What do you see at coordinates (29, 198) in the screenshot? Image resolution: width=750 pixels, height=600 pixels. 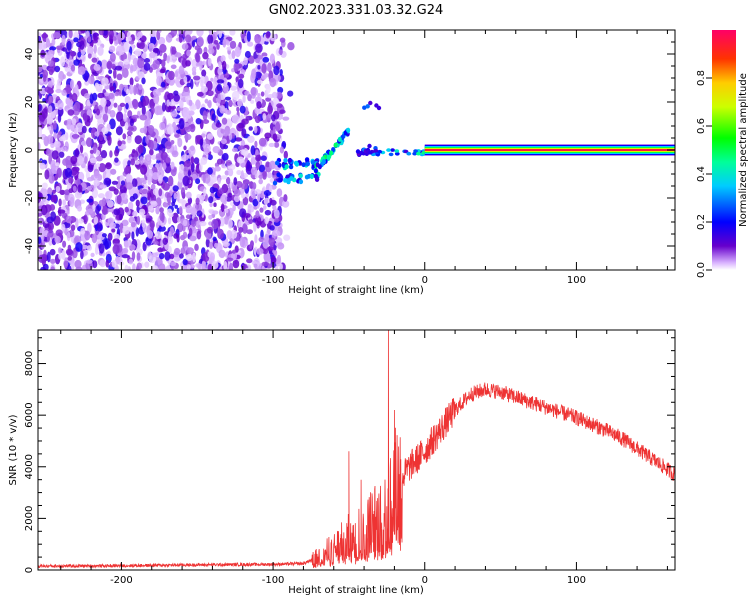 I see `y-tick-label: -20` at bounding box center [29, 198].